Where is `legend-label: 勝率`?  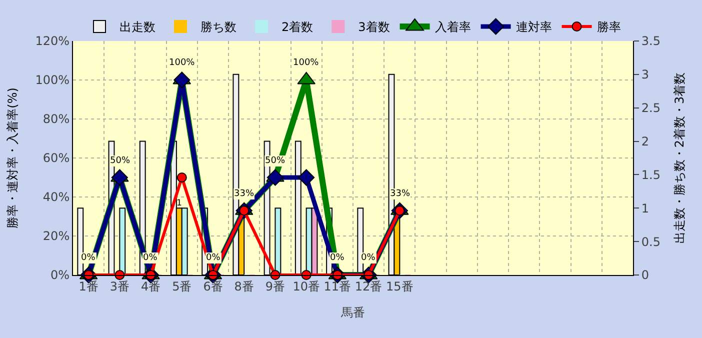 legend-label: 勝率 is located at coordinates (608, 27).